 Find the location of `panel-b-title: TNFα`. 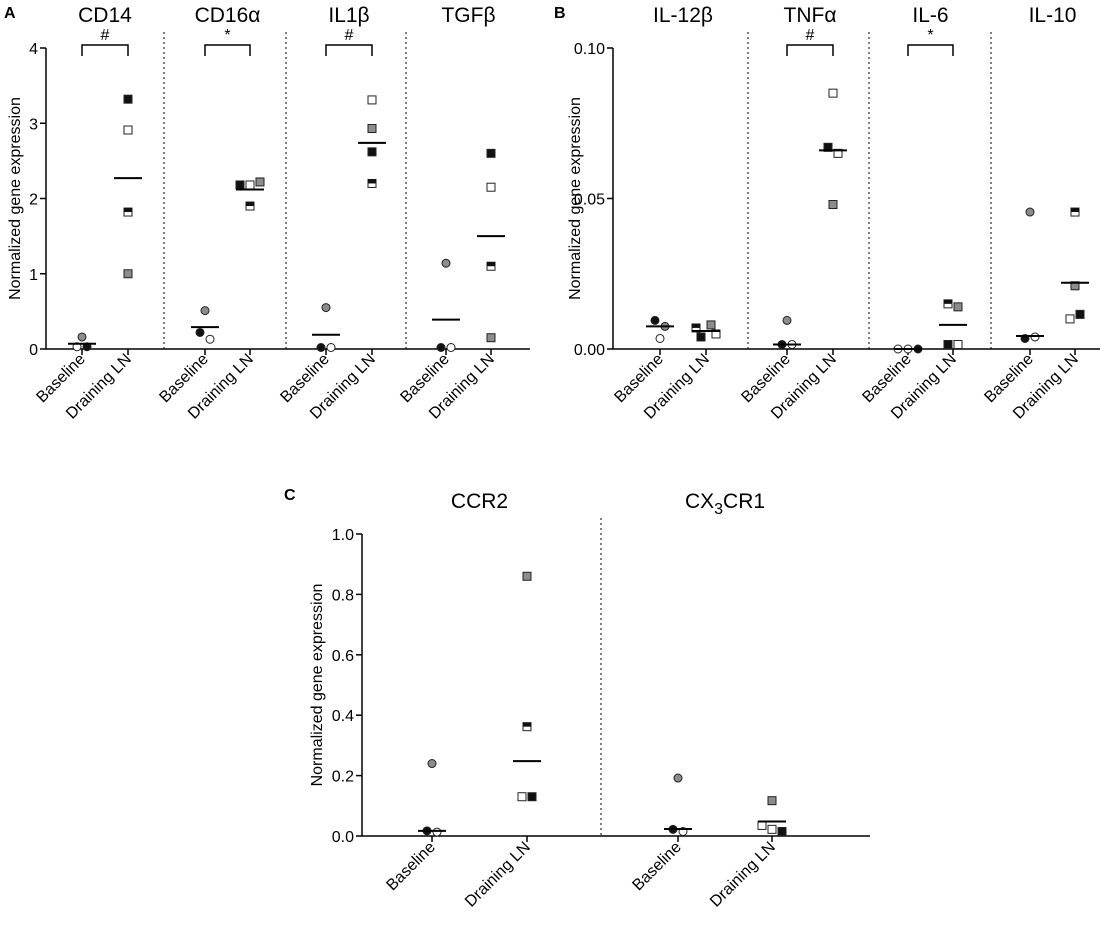

panel-b-title: TNFα is located at coordinates (810, 15).